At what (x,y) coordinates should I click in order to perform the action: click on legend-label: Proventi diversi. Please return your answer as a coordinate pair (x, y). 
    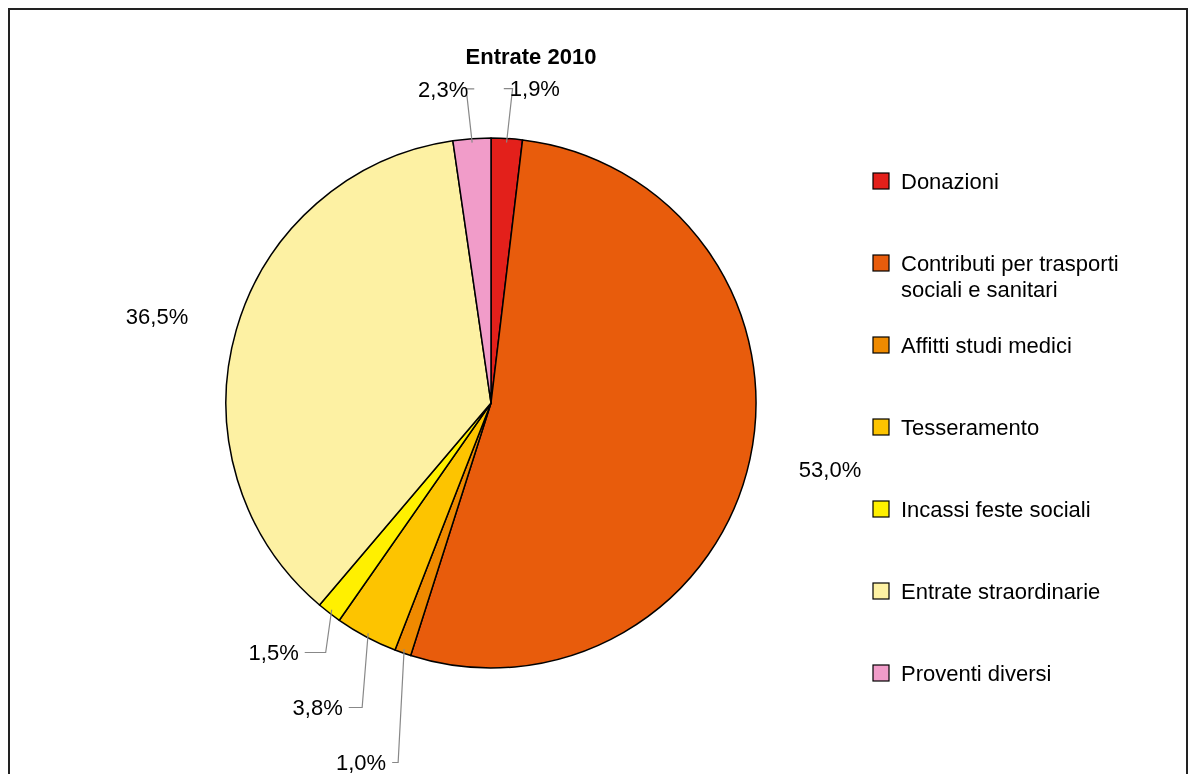
    Looking at the image, I should click on (976, 673).